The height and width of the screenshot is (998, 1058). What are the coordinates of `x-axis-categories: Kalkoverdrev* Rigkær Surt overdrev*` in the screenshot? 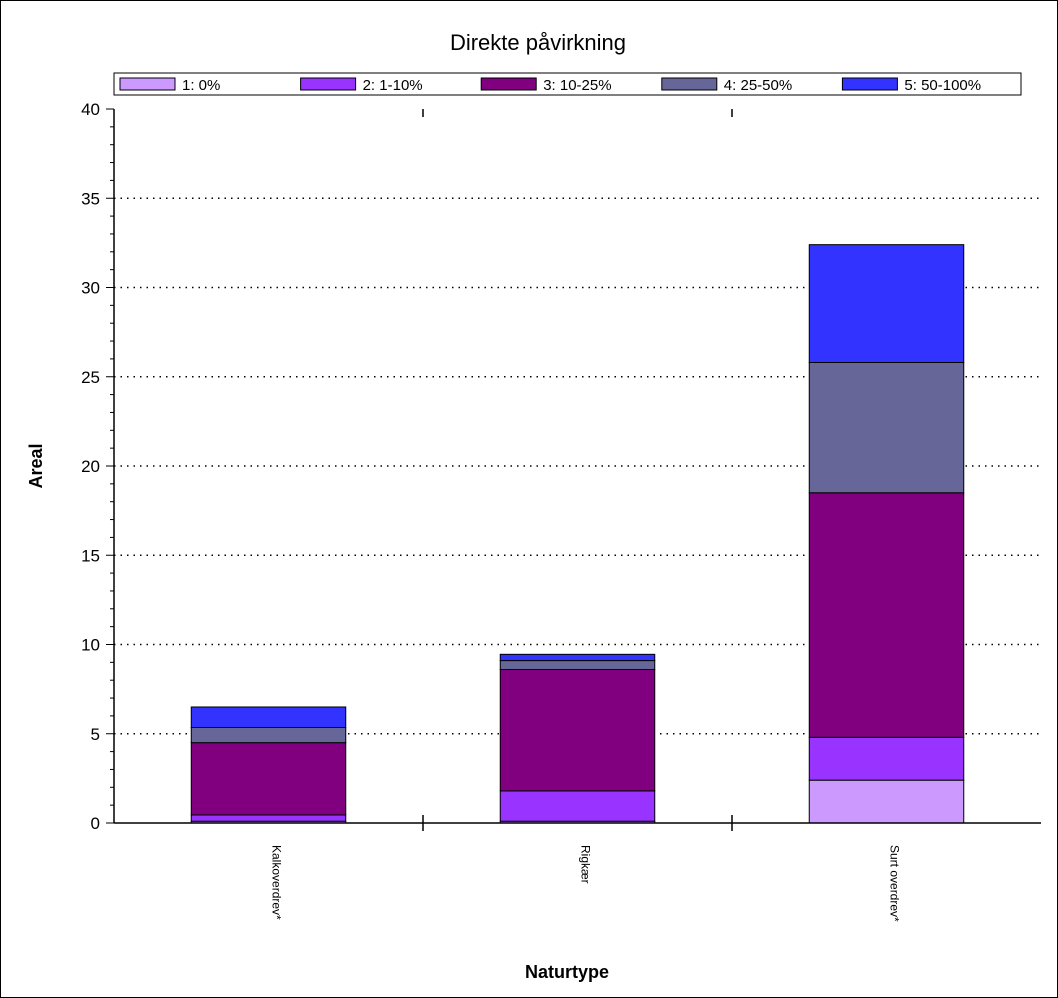 It's located at (586, 883).